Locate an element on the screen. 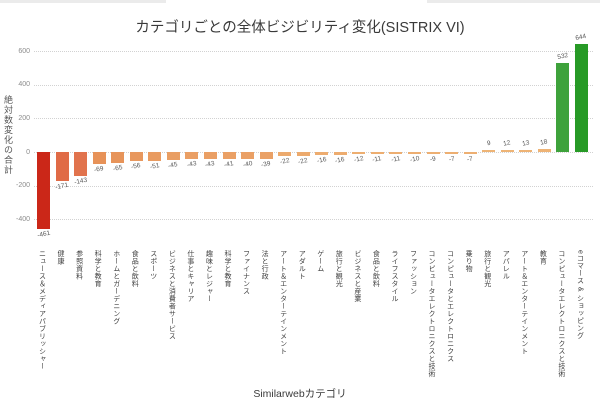 The image size is (600, 414). bar-value-label: -461 is located at coordinates (43, 235).